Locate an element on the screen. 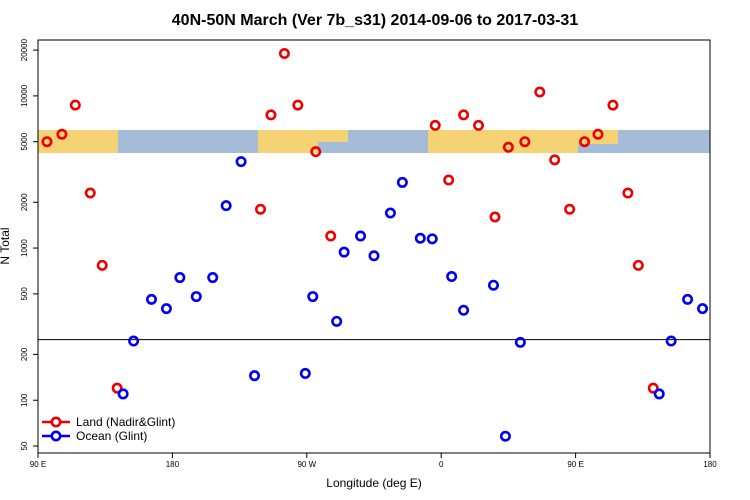  x-tick-label: 0 is located at coordinates (441, 464).